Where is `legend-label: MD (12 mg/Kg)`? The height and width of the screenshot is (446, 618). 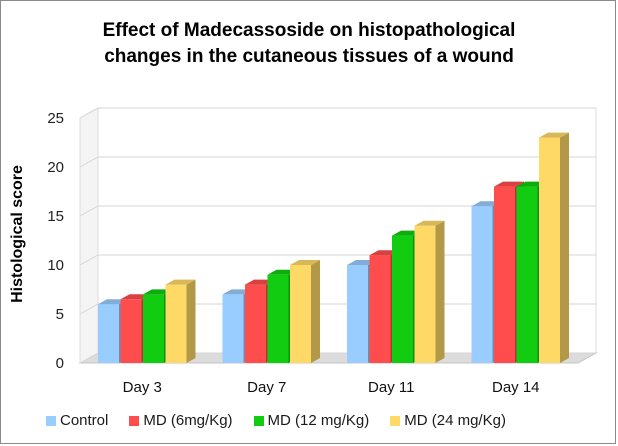 legend-label: MD (12 mg/Kg) is located at coordinates (318, 420).